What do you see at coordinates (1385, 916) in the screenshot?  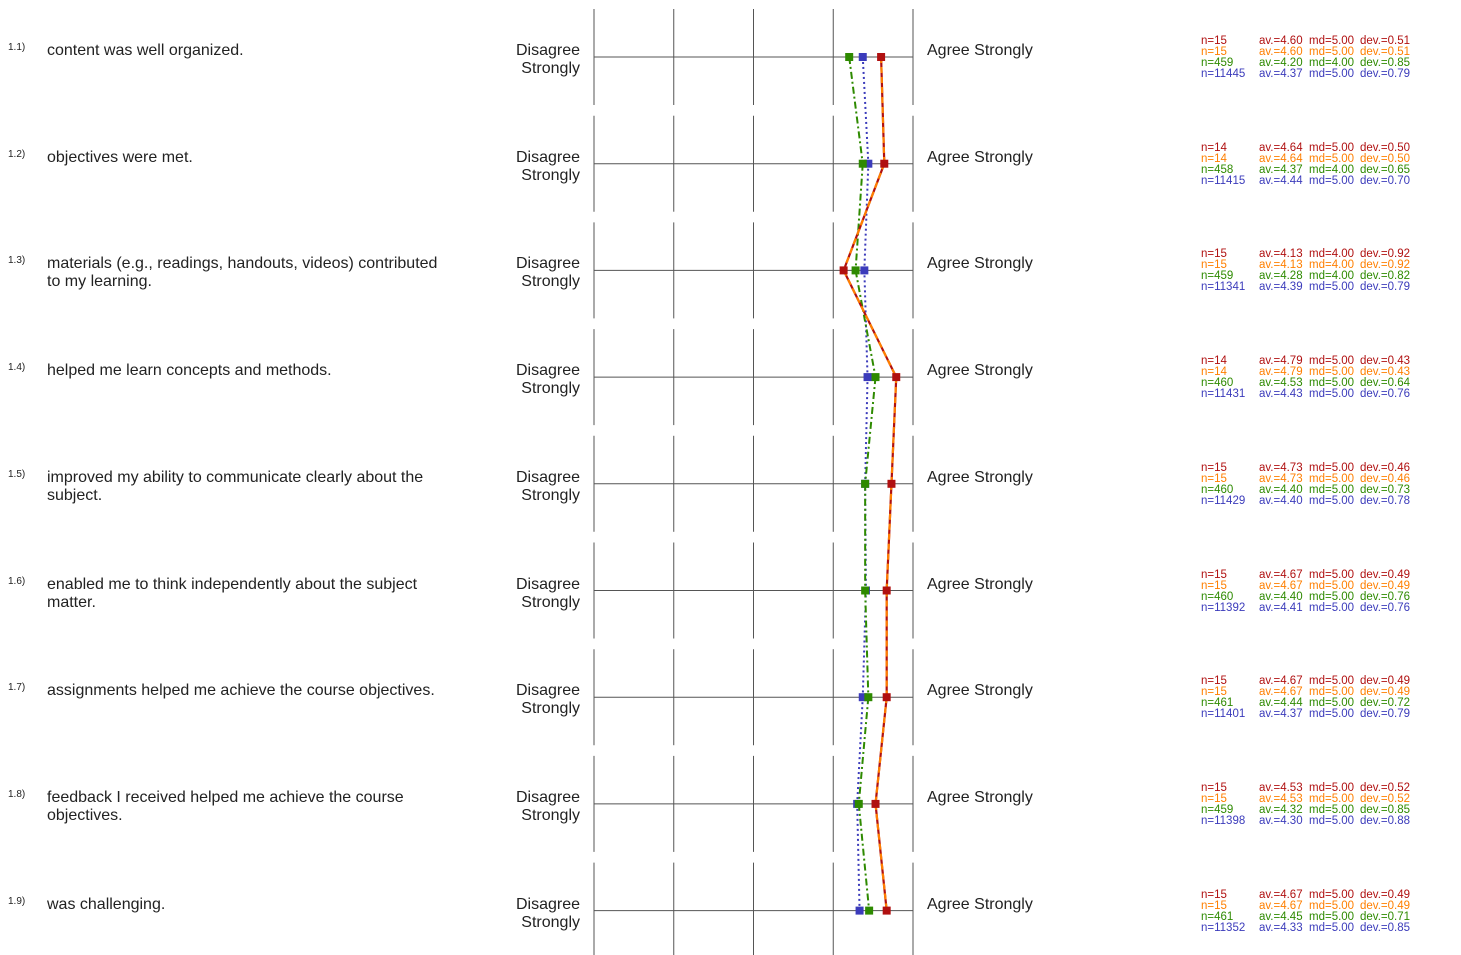 I see `stat-dev: dev.=0.71` at bounding box center [1385, 916].